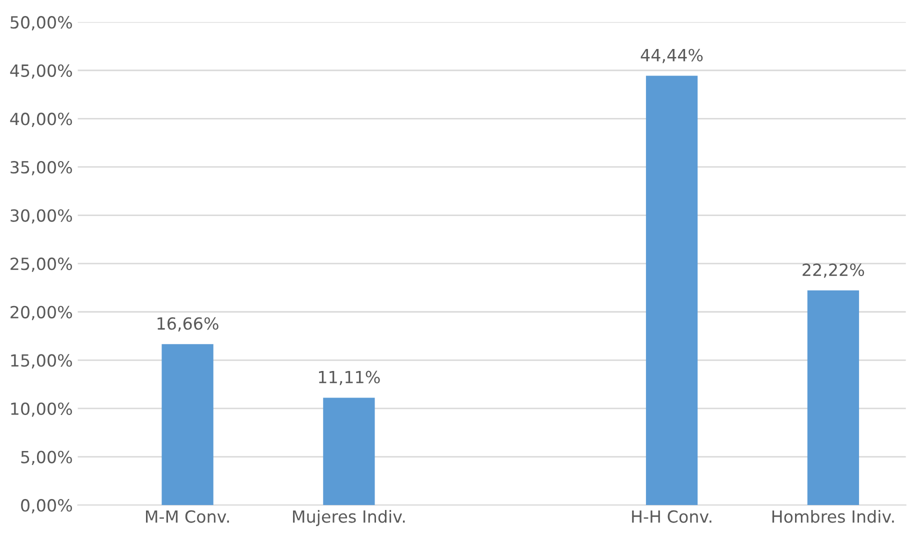  What do you see at coordinates (41, 409) in the screenshot?
I see `y-tick-label: 10,00%` at bounding box center [41, 409].